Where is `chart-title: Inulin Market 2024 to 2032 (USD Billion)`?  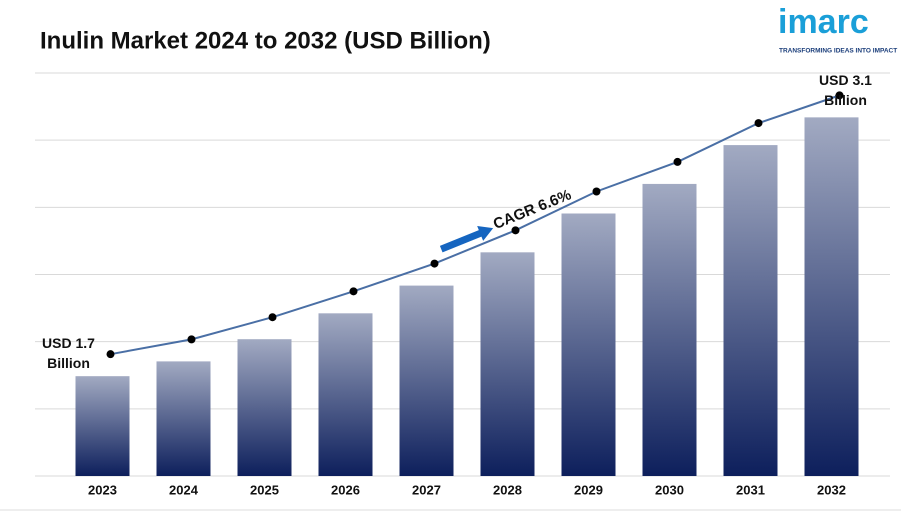
chart-title: Inulin Market 2024 to 2032 (USD Billion) is located at coordinates (265, 40).